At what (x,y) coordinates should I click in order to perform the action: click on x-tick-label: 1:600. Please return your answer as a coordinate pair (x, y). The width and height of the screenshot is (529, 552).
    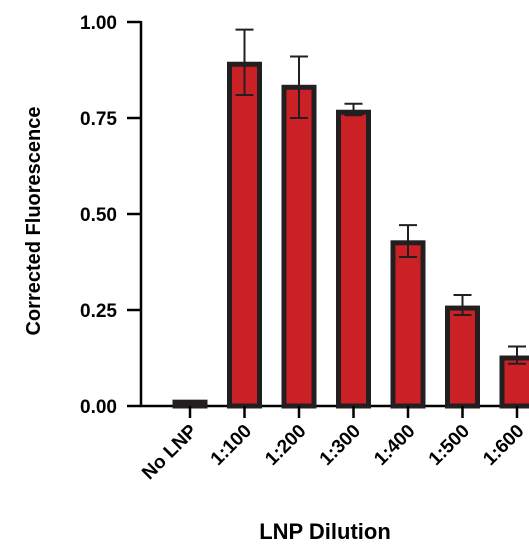
    Looking at the image, I should click on (503, 445).